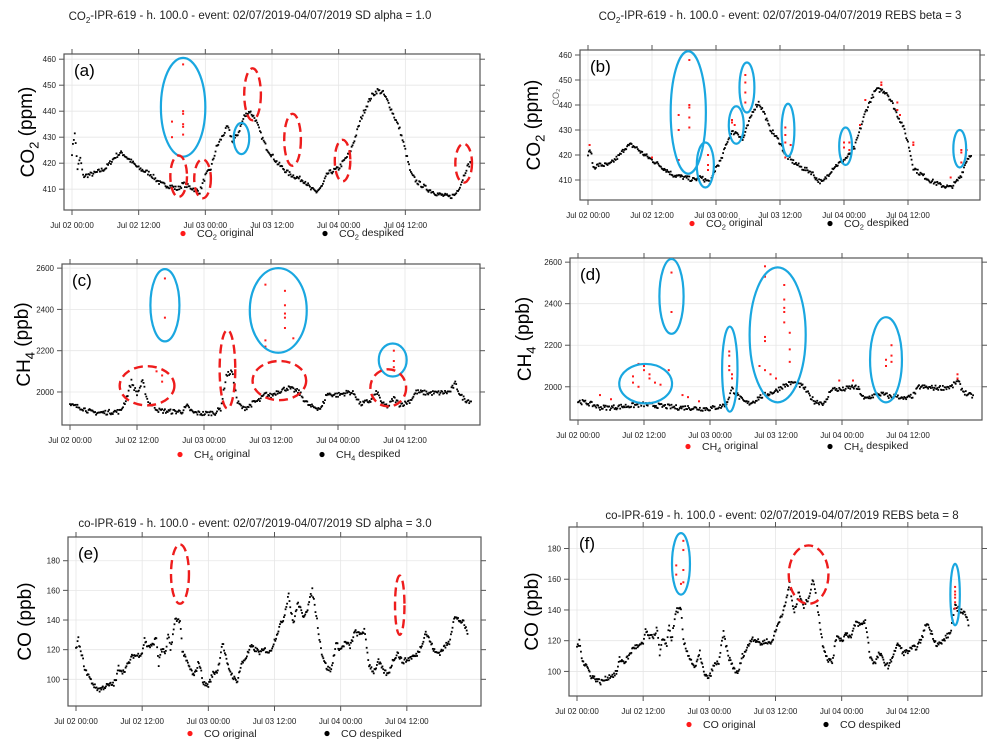 This screenshot has height=755, width=997. I want to click on x-tick-label: Jul 04 00:00, so click(341, 721).